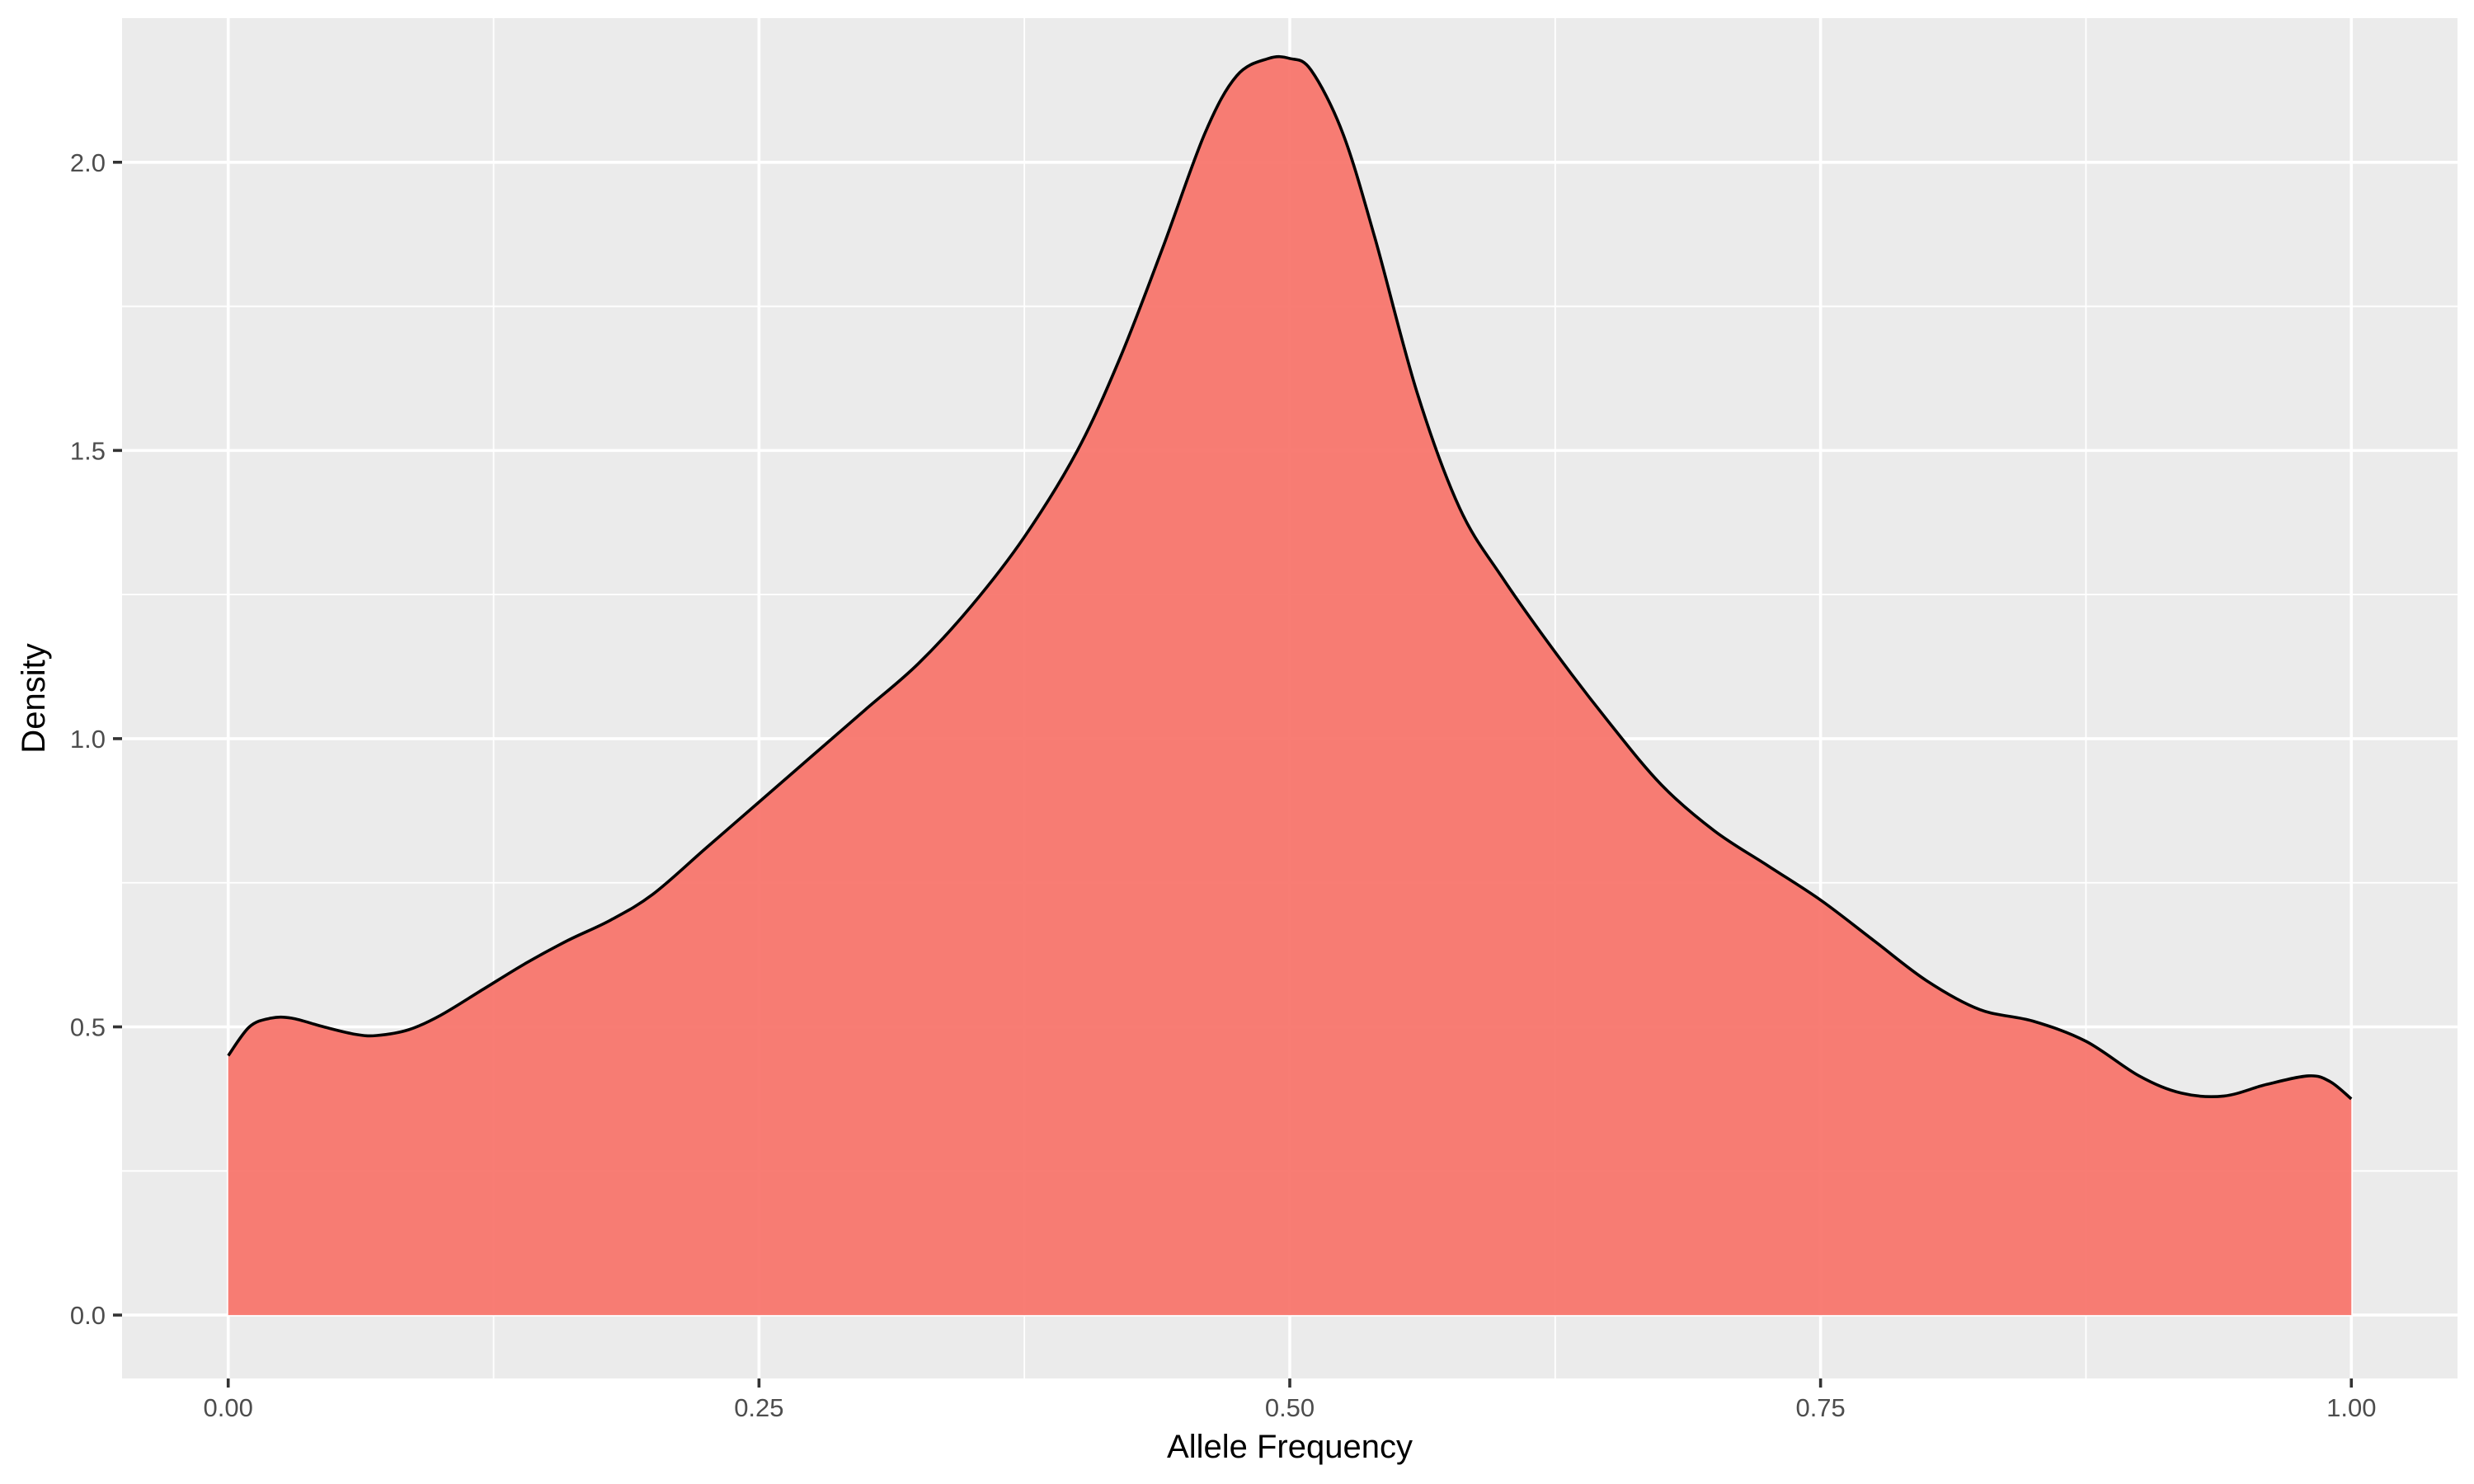  Describe the element at coordinates (88, 739) in the screenshot. I see `y-tick-label: 1.0` at that location.